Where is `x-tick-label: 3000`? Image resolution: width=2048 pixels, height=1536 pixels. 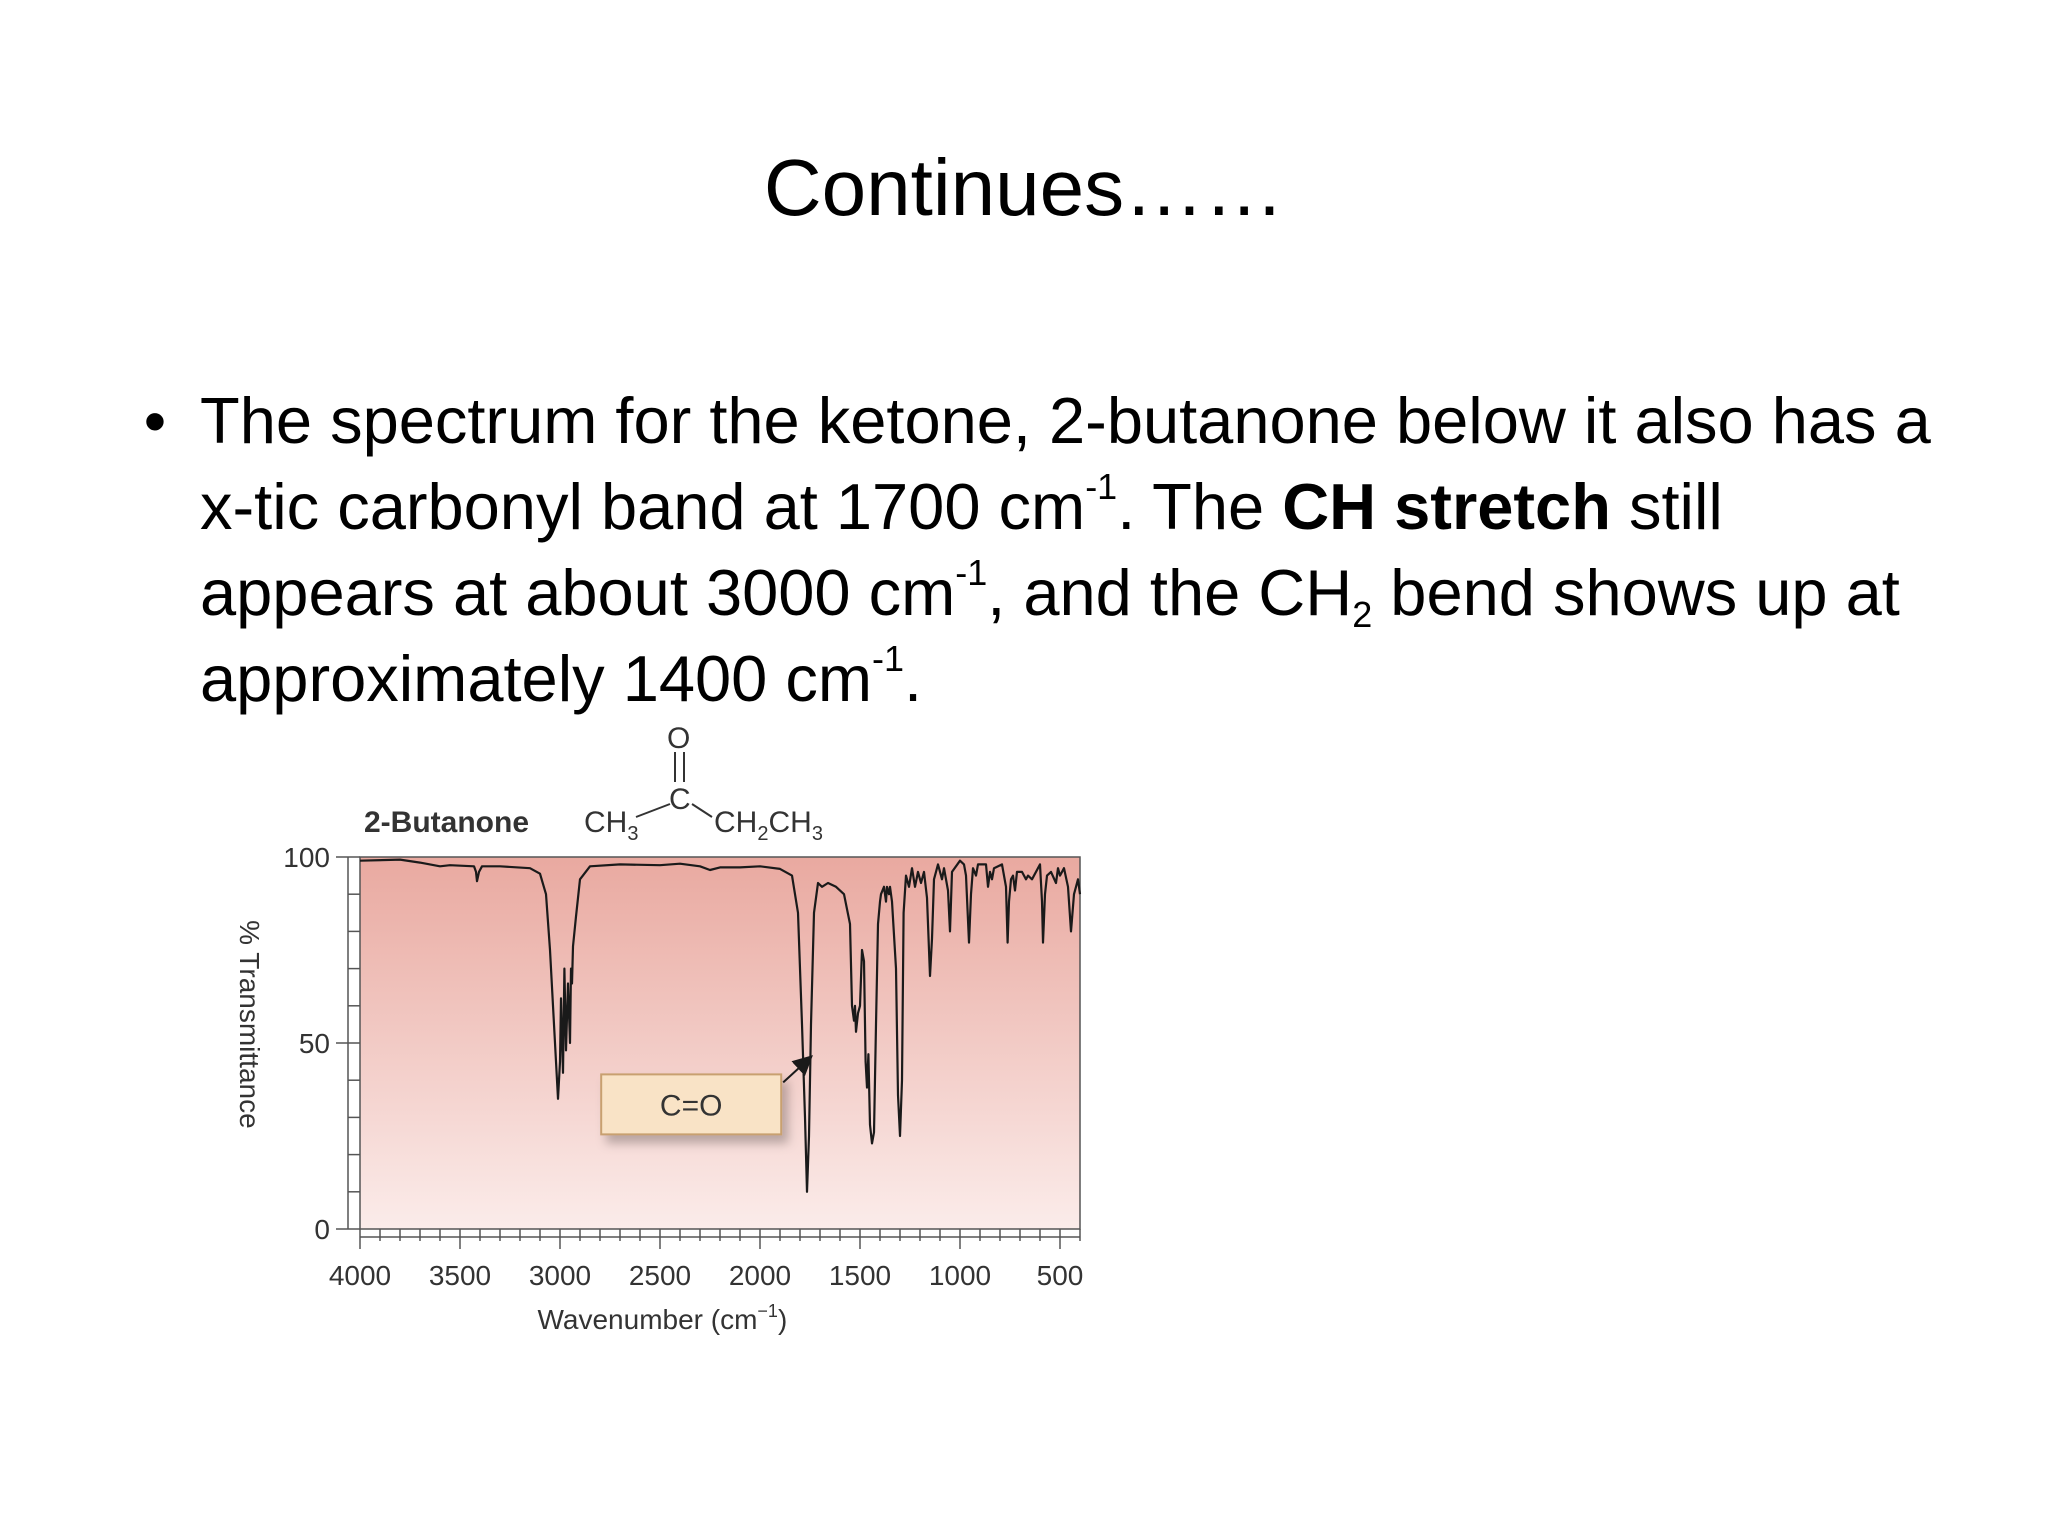 x-tick-label: 3000 is located at coordinates (560, 1275).